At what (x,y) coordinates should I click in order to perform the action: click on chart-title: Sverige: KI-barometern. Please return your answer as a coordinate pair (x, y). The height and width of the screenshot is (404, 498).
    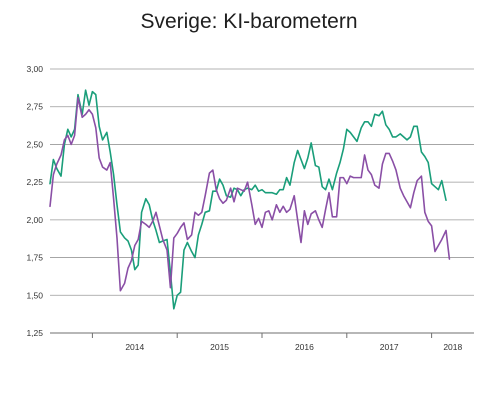
    Looking at the image, I should click on (248, 21).